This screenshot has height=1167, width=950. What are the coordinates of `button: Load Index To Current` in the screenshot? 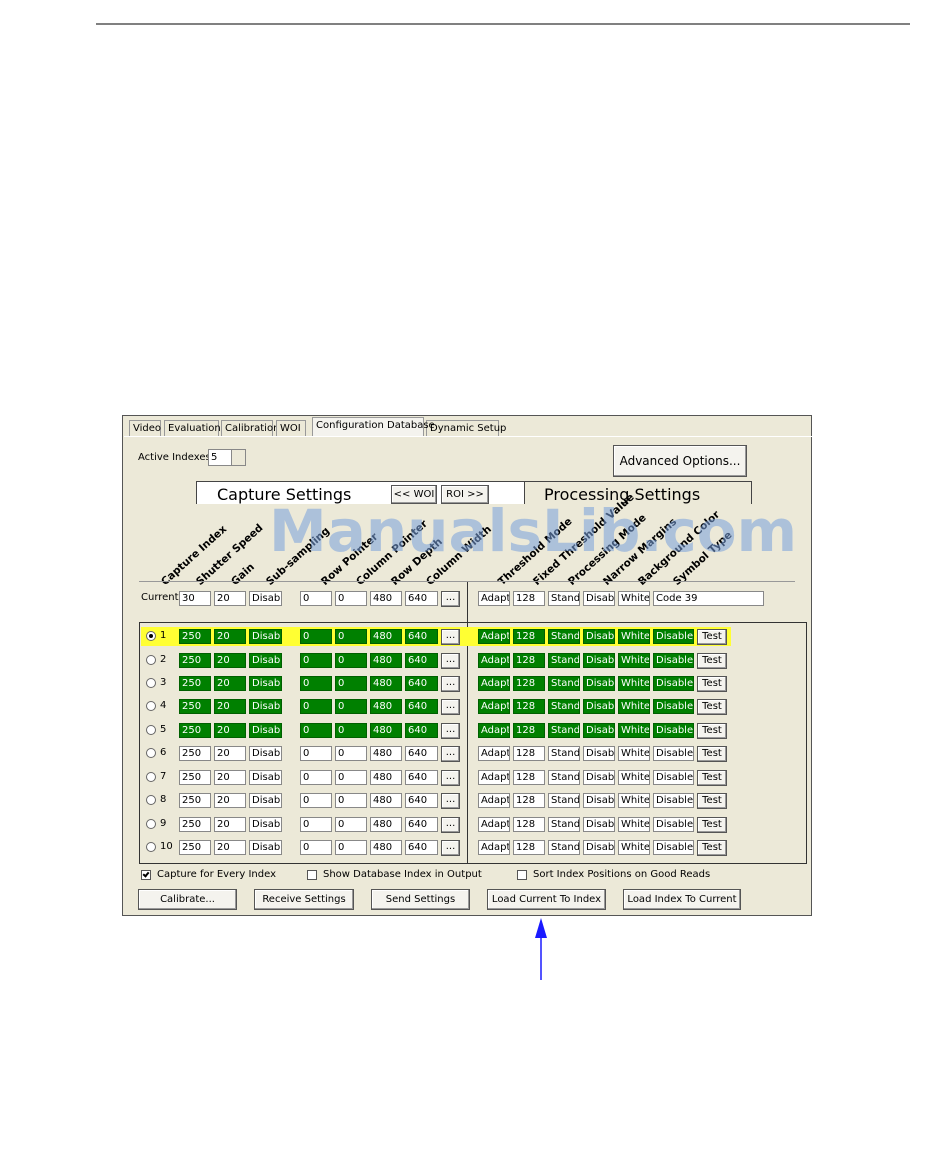 It's located at (682, 899).